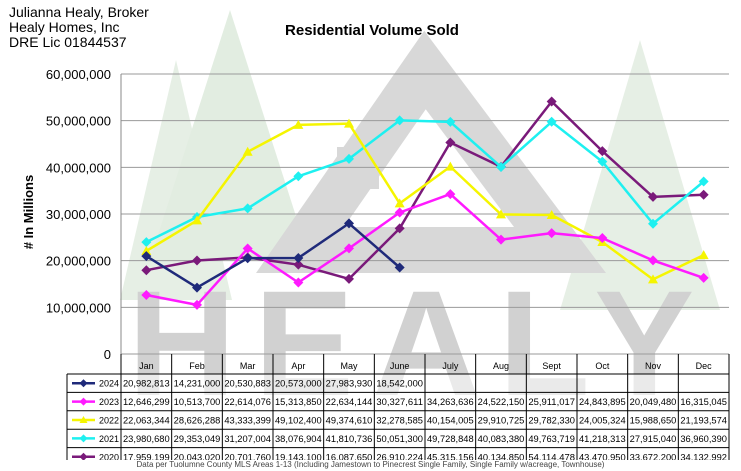  I want to click on data-label: 22,634,144, so click(349, 402).